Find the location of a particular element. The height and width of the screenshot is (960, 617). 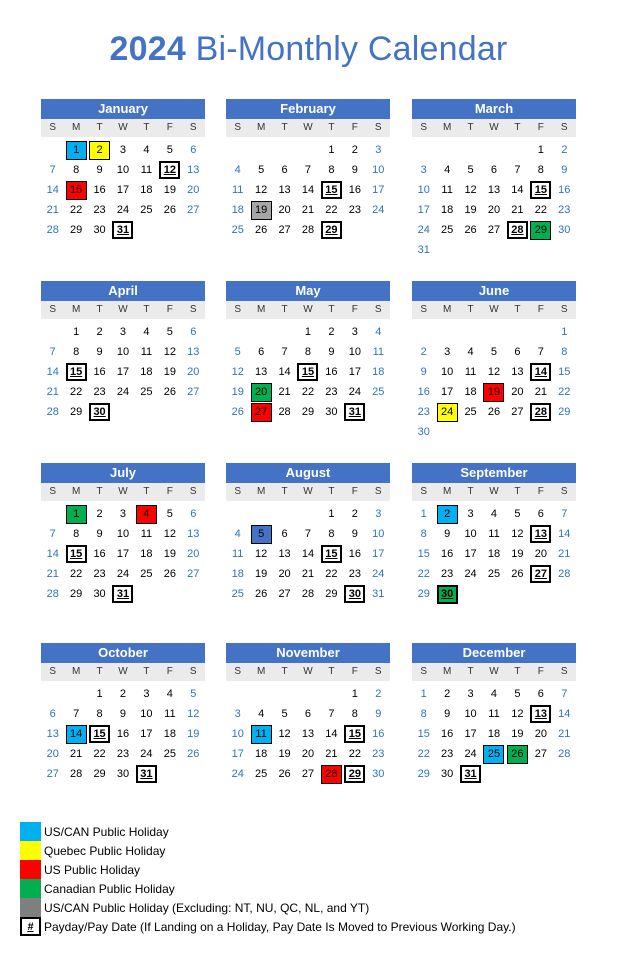

weekday-label: W is located at coordinates (494, 309).